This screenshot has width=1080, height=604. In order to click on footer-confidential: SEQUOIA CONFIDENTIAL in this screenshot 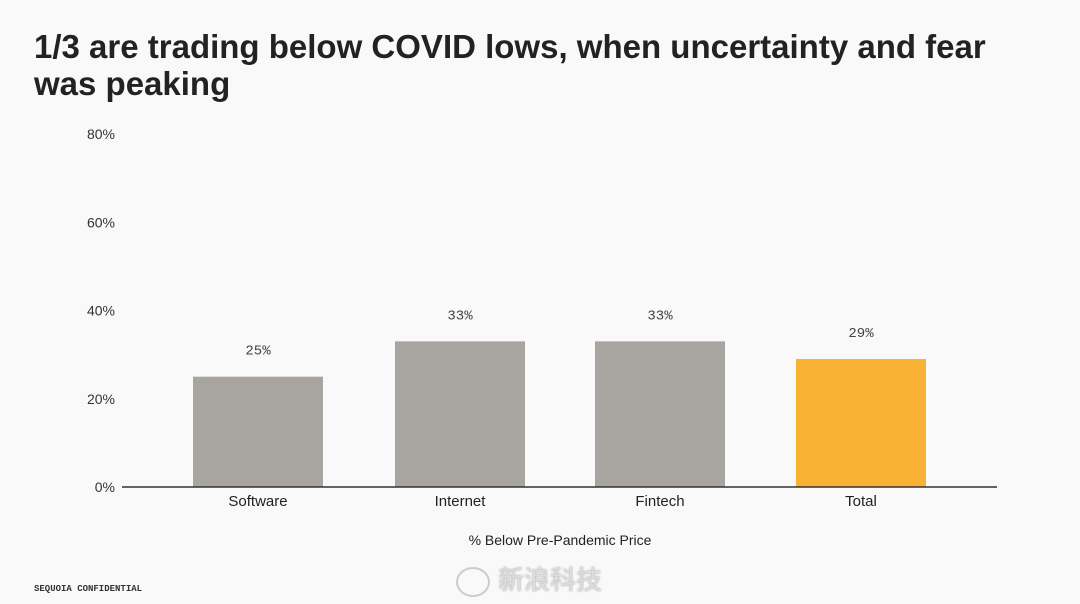, I will do `click(88, 589)`.